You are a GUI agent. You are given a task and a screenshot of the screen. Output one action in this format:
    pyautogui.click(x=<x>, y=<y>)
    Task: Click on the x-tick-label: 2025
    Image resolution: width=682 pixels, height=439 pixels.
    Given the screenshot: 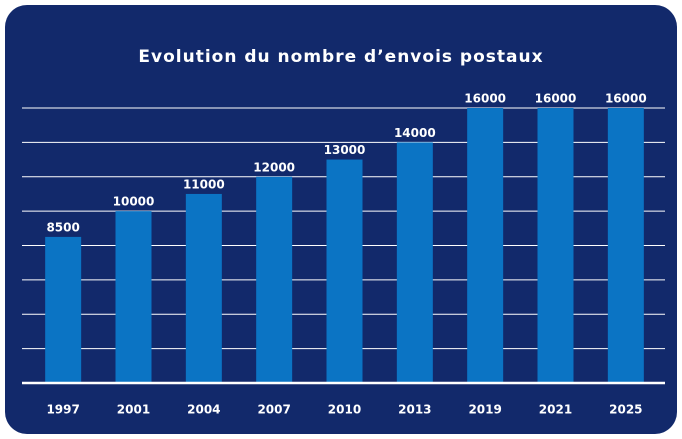 What is the action you would take?
    pyautogui.click(x=625, y=410)
    